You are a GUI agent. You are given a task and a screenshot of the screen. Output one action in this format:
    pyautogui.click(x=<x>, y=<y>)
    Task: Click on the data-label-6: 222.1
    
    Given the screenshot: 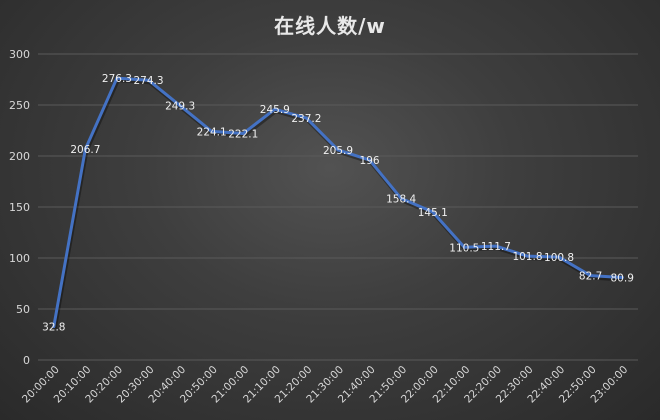 What is the action you would take?
    pyautogui.click(x=243, y=134)
    